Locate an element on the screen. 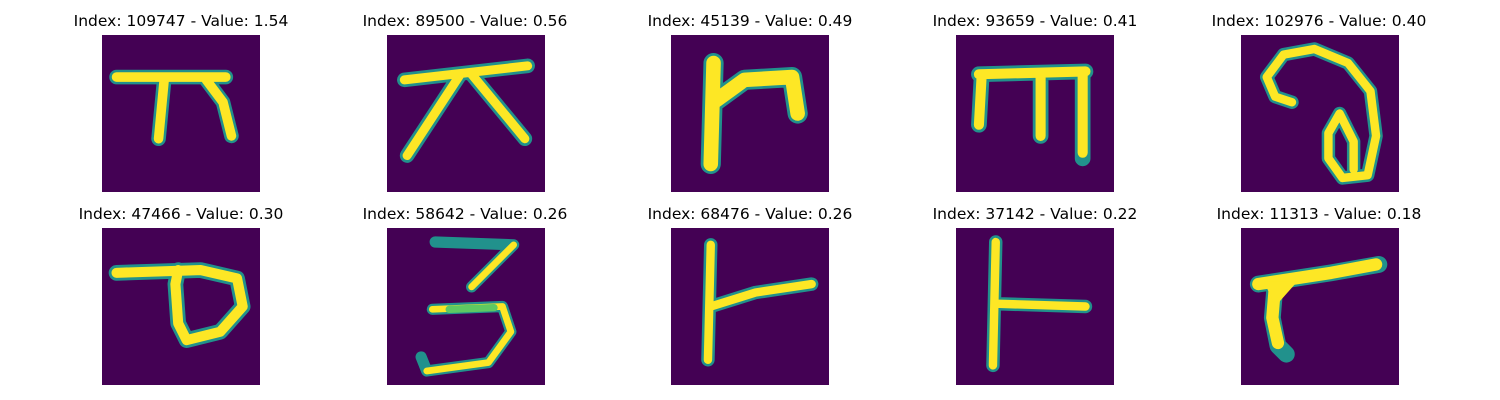 The image size is (1500, 400). tile-title-10: Index: 11313 - Value: 0.18 is located at coordinates (1319, 214).